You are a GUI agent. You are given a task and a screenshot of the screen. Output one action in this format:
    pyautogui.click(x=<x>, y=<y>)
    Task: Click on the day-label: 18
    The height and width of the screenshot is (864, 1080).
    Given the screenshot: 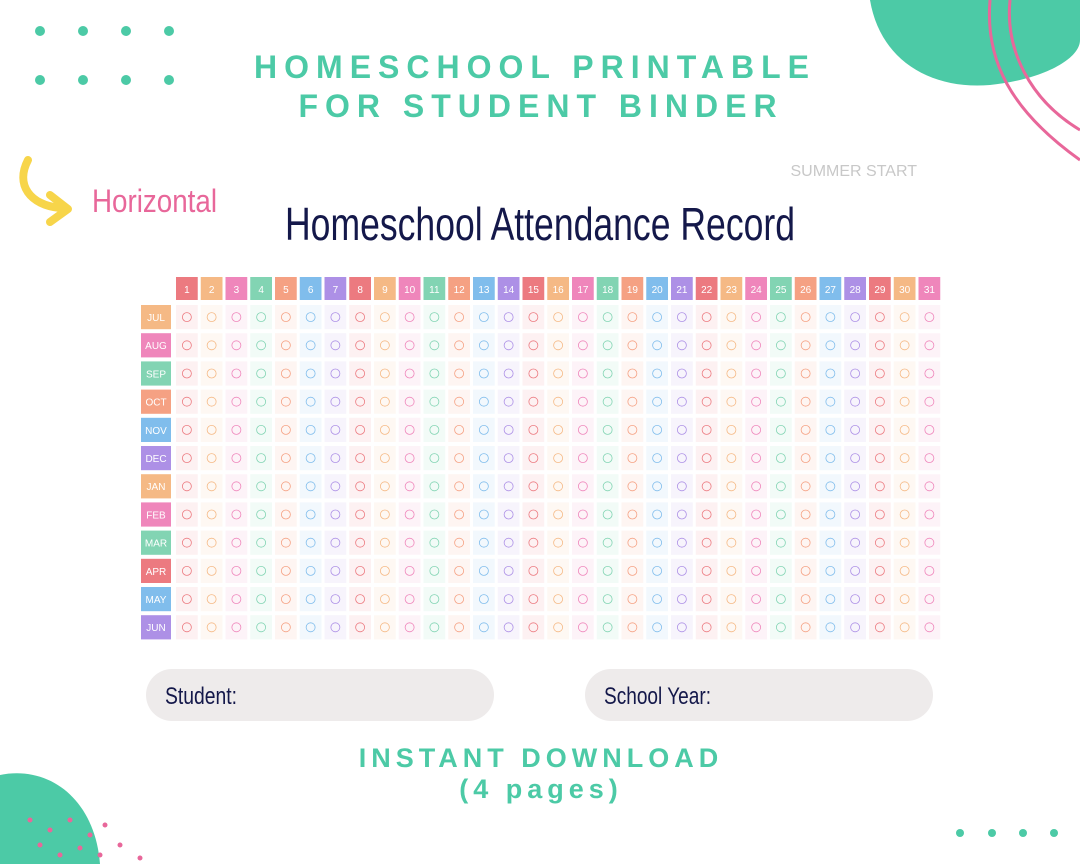 What is the action you would take?
    pyautogui.click(x=608, y=290)
    